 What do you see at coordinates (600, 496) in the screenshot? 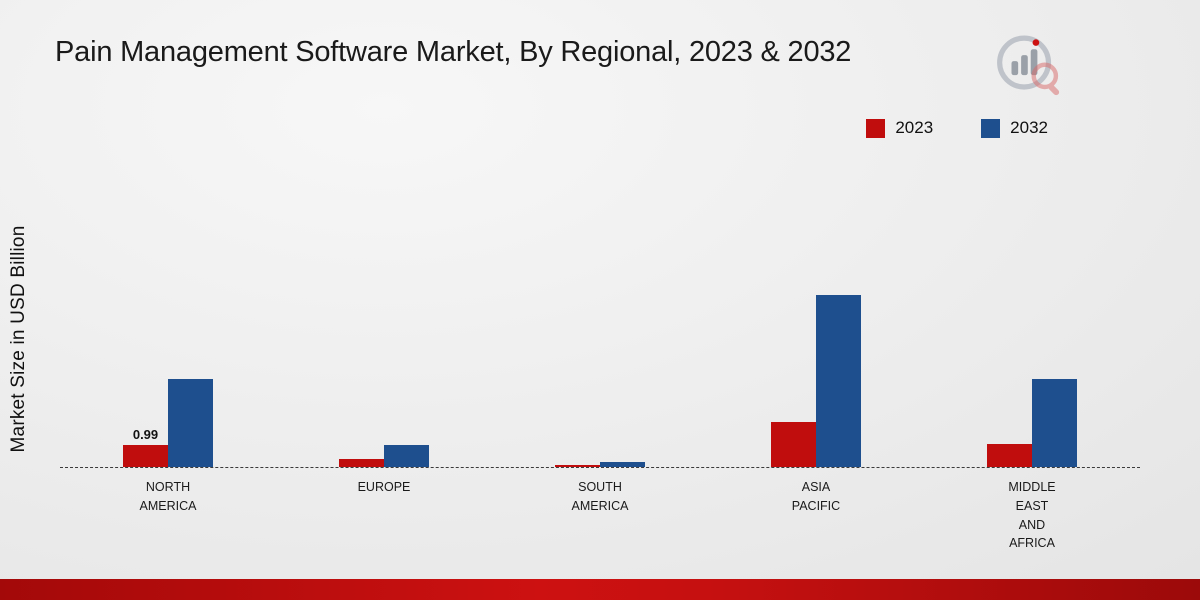
I see `x-axis-label-south-america: SOUTH AMERICA` at bounding box center [600, 496].